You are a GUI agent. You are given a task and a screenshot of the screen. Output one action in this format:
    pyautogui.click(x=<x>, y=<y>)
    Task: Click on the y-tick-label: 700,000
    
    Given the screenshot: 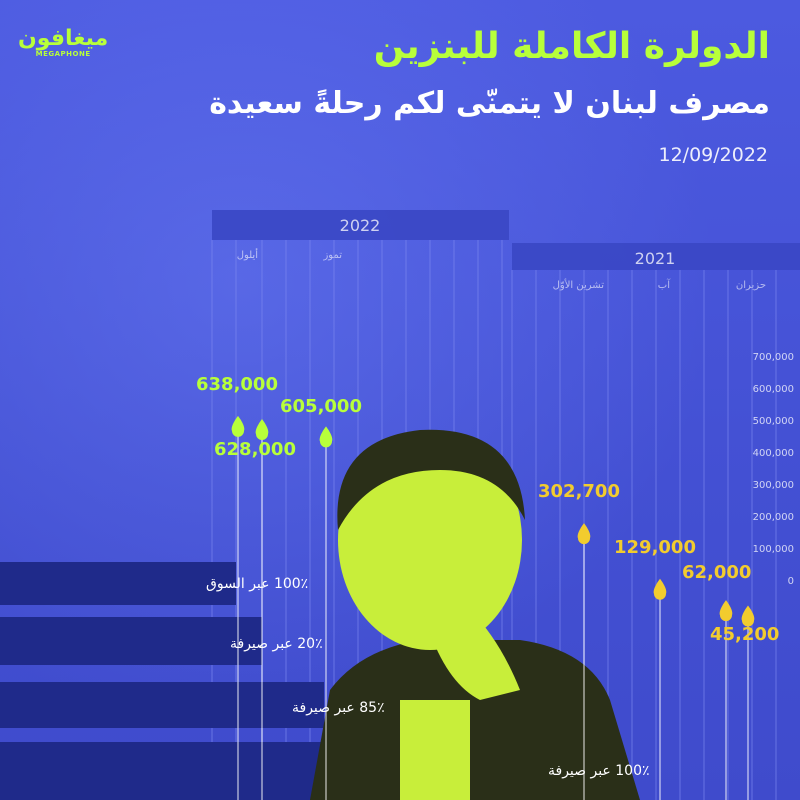 What is the action you would take?
    pyautogui.click(x=773, y=357)
    